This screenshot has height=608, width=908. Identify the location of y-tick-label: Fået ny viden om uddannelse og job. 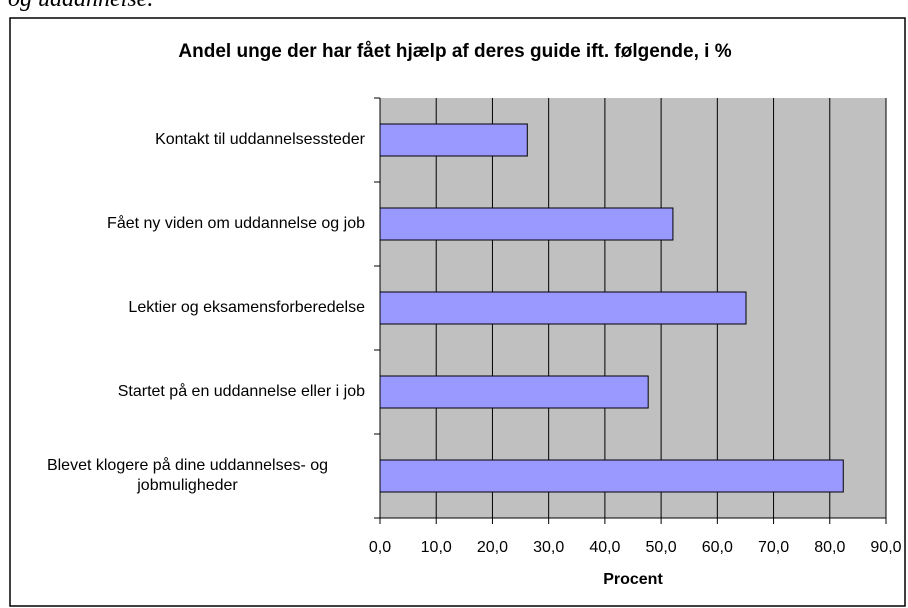
(236, 223).